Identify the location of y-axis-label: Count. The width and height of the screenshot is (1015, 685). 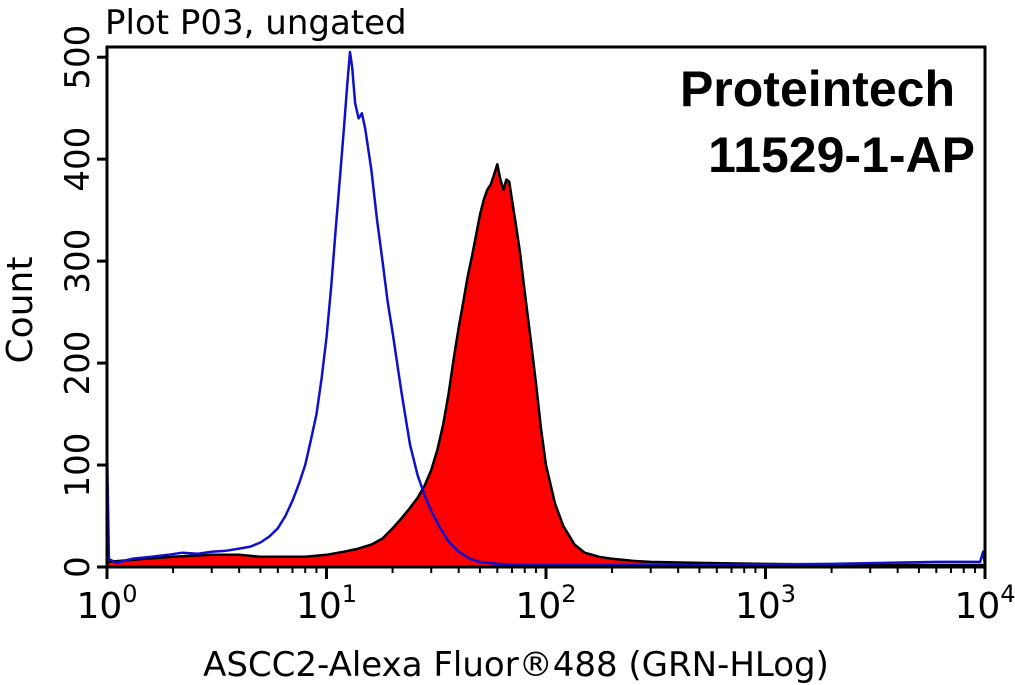
(20, 310).